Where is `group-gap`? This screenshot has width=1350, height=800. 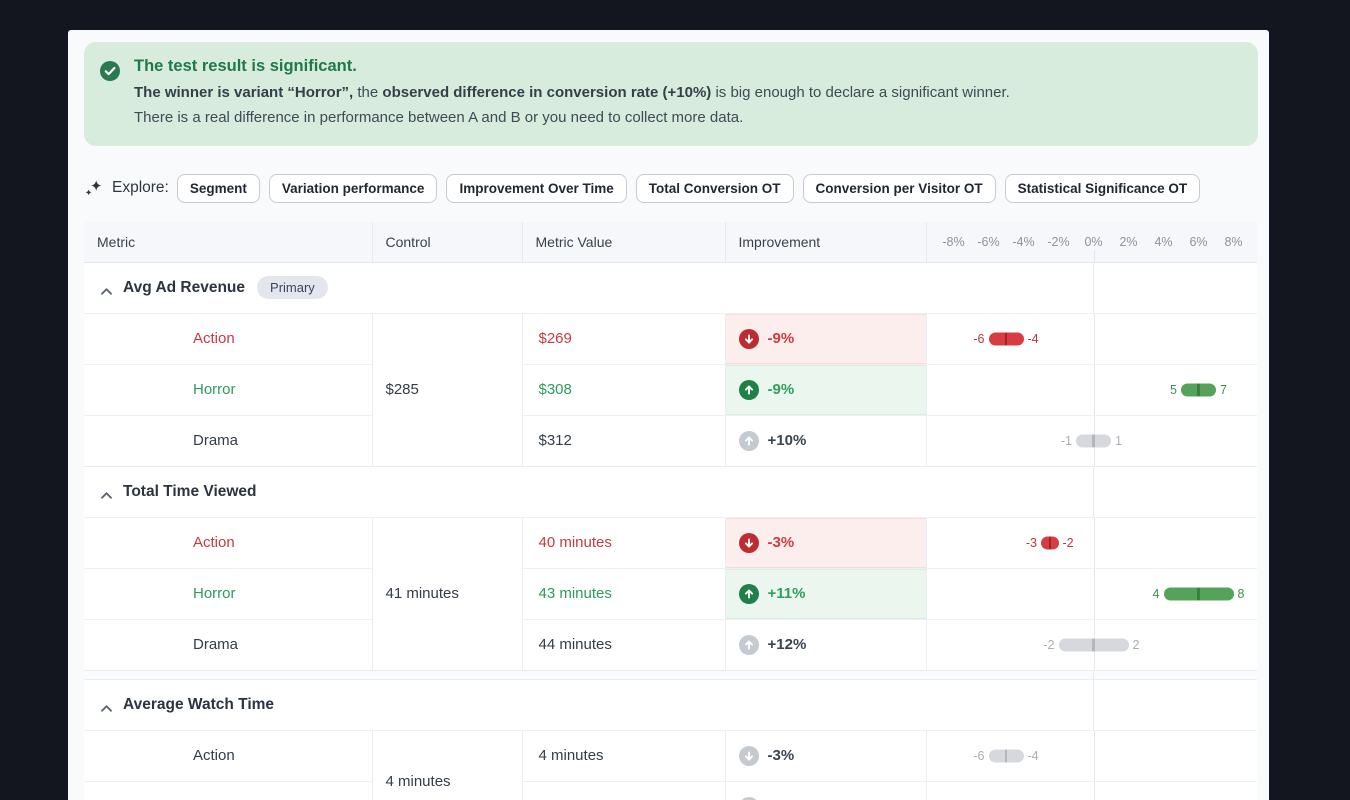 group-gap is located at coordinates (670, 674).